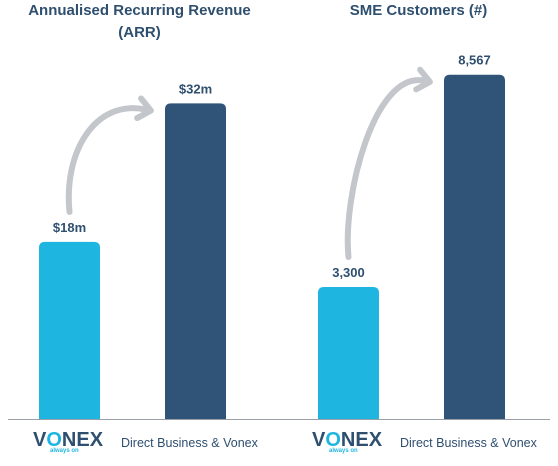  Describe the element at coordinates (474, 60) in the screenshot. I see `data-label: 8,567` at that location.